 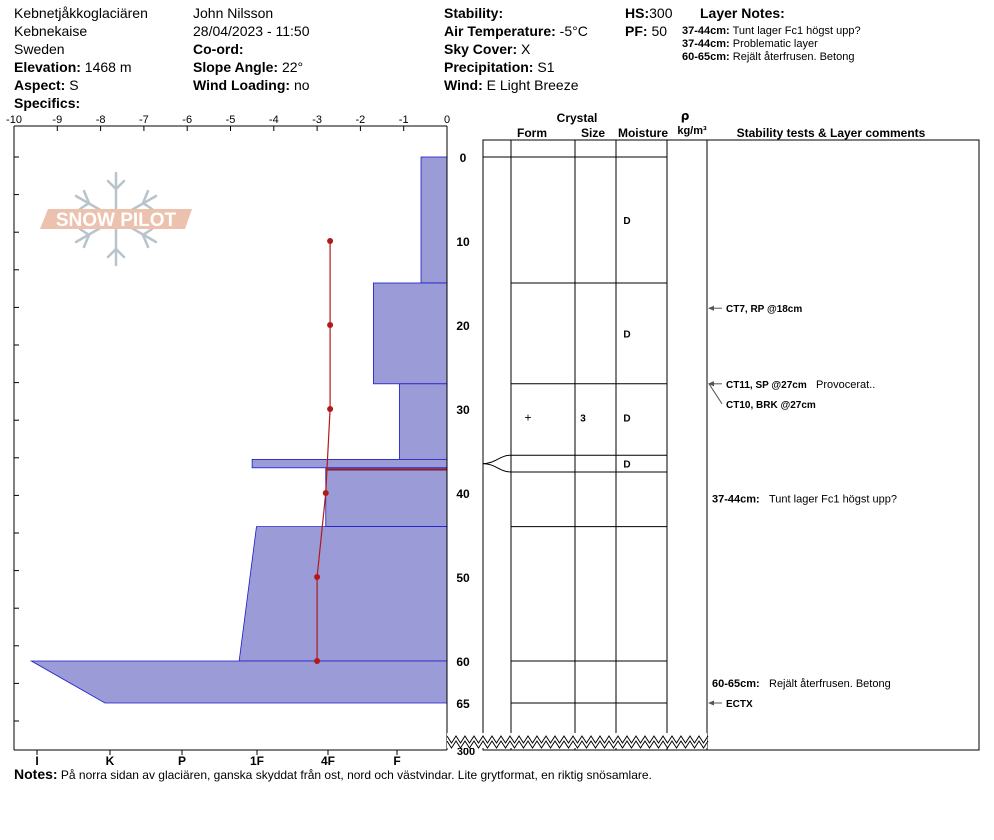 I want to click on col-crystal: Crystal, so click(x=577, y=118).